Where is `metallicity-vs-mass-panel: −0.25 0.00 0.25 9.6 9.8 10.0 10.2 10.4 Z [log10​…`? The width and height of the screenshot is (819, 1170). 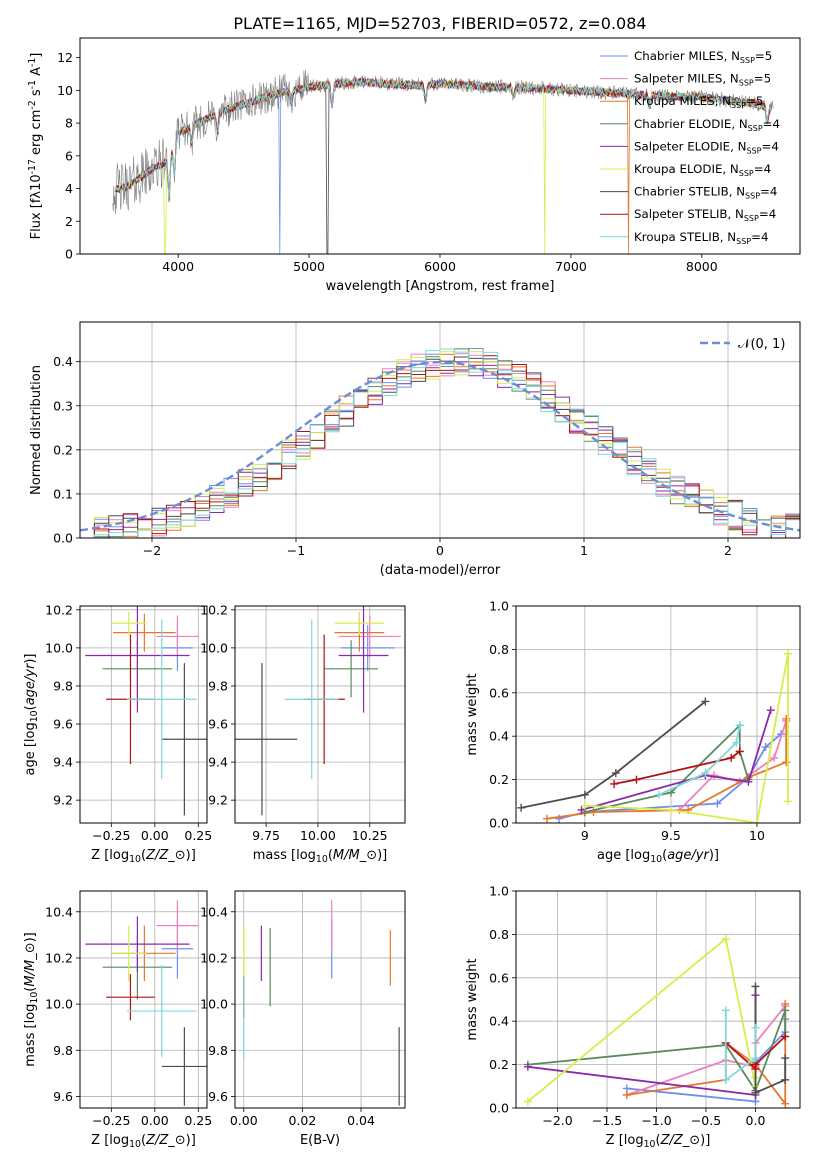 metallicity-vs-mass-panel: −0.25 0.00 0.25 9.6 9.8 10.0 10.2 10.4 Z [log10​… is located at coordinates (117, 1020).